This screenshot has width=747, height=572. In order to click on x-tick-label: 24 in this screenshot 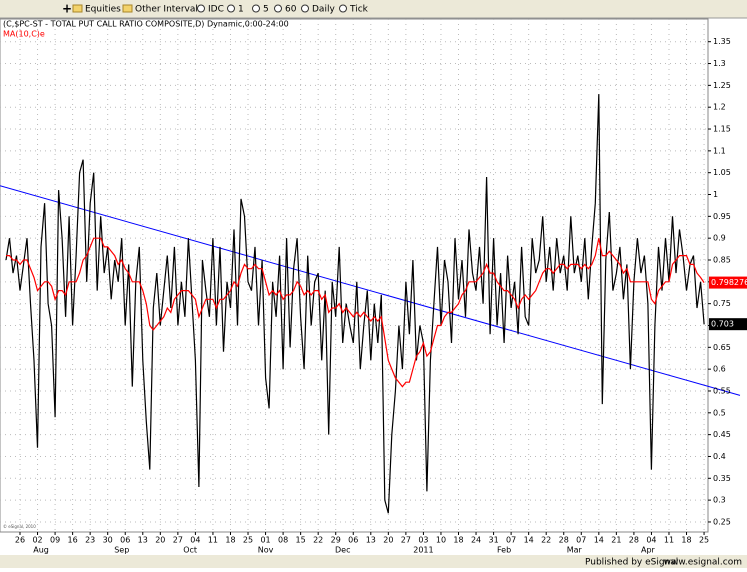, I will do `click(476, 540)`.